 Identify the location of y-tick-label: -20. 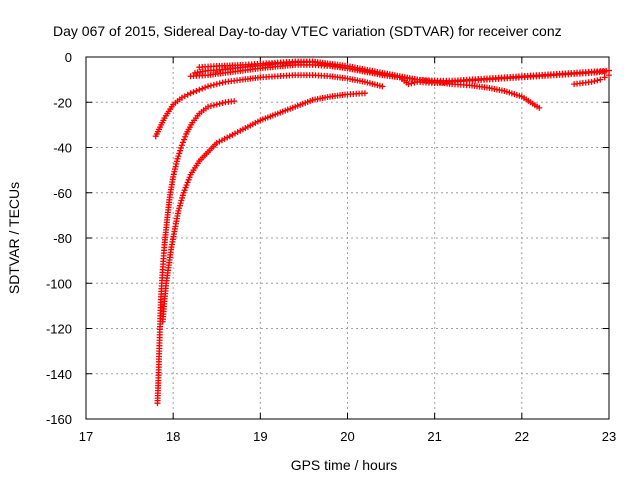
(62, 102).